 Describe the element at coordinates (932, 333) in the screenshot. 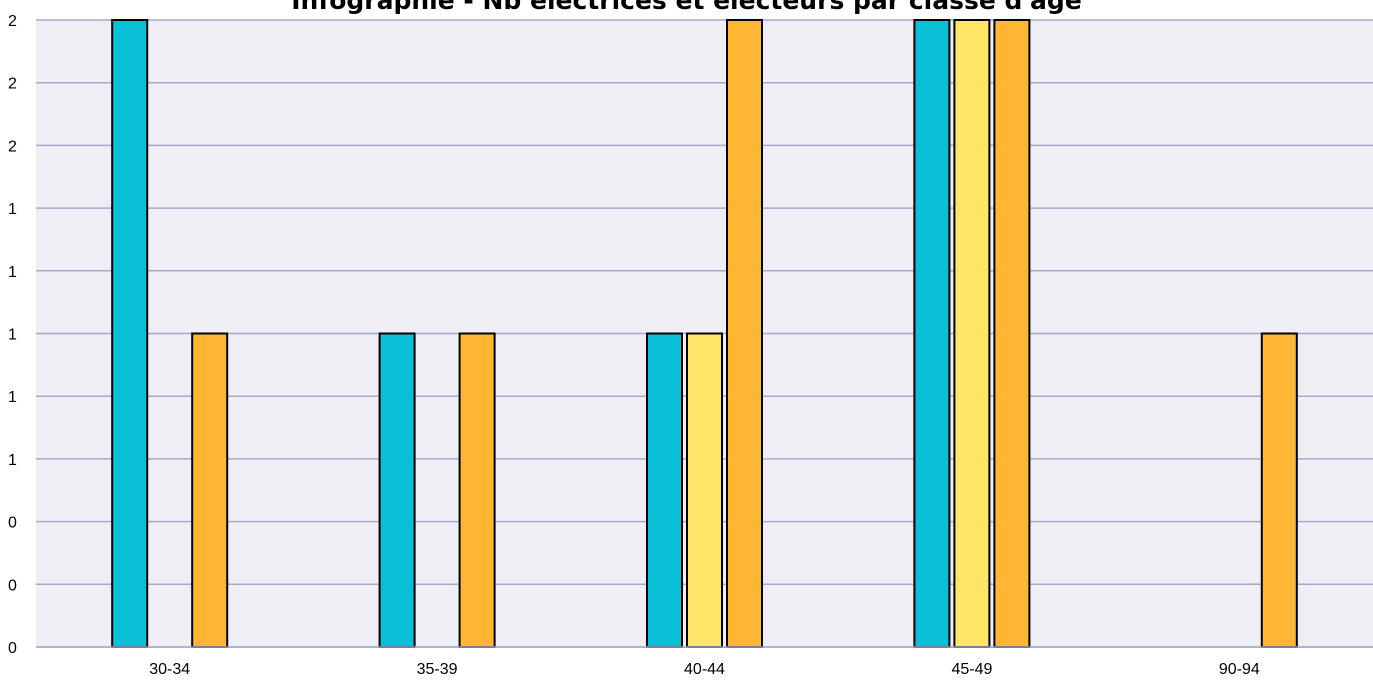

I see `bar-45-49-s1` at that location.